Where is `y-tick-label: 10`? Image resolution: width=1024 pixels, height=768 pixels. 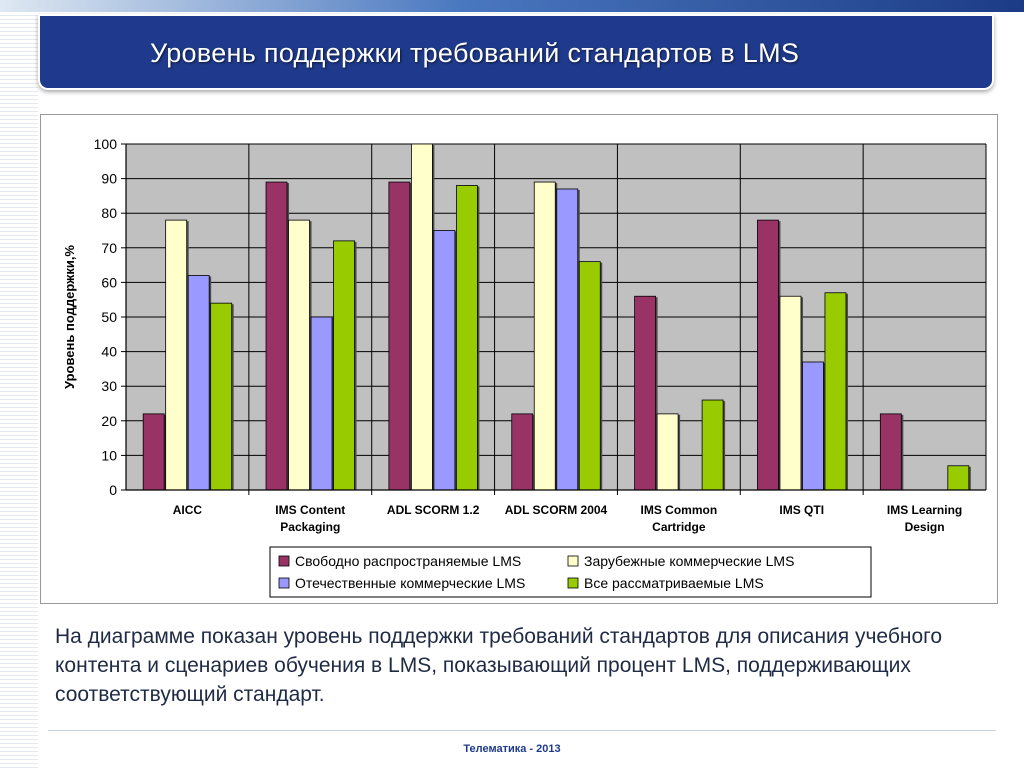
y-tick-label: 10 is located at coordinates (109, 455).